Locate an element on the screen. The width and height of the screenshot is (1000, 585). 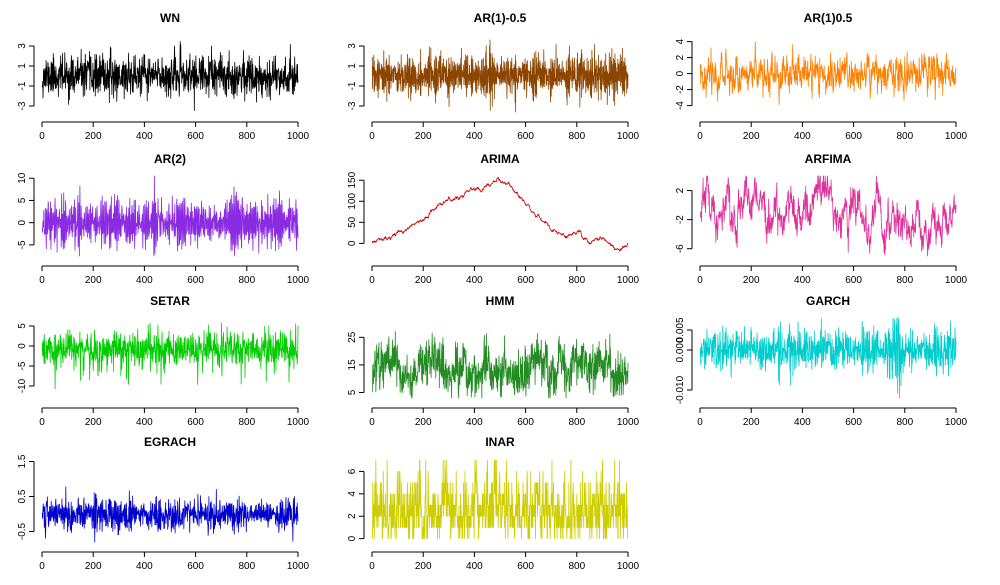
y-tick-label: -0.010 is located at coordinates (680, 389).